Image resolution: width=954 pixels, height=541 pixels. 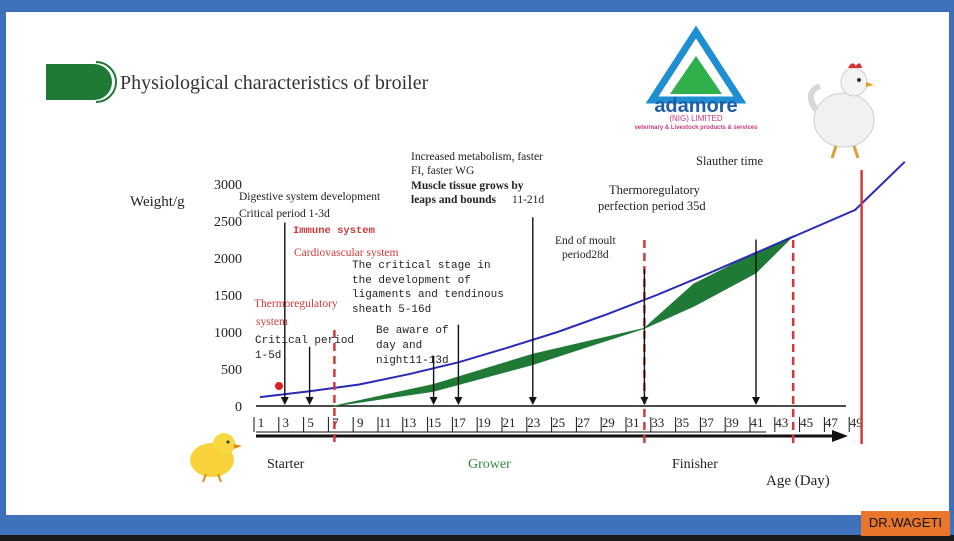 What do you see at coordinates (708, 422) in the screenshot?
I see `x-tick-37: 37` at bounding box center [708, 422].